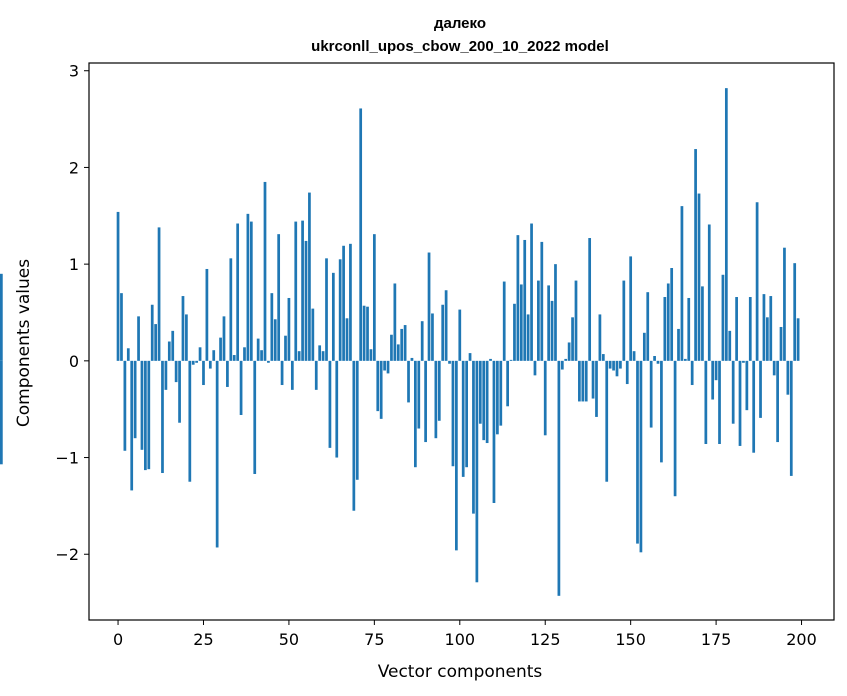 The width and height of the screenshot is (847, 696). What do you see at coordinates (118, 639) in the screenshot?
I see `x-tick-label: 0` at bounding box center [118, 639].